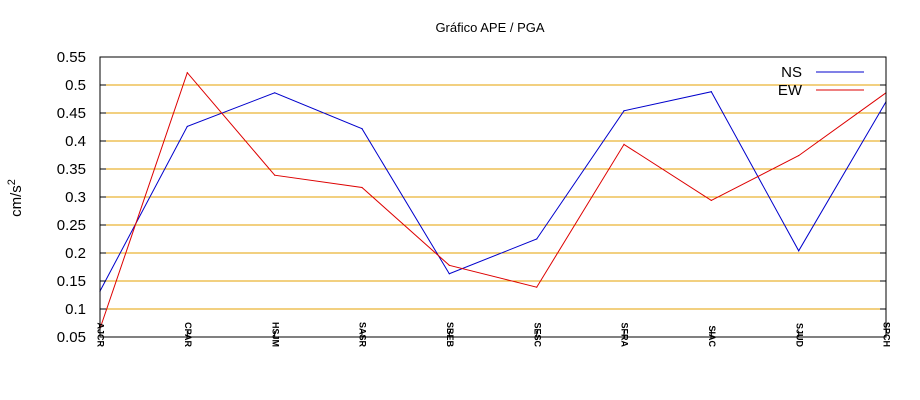 Image resolution: width=920 pixels, height=400 pixels. Describe the element at coordinates (275, 334) in the screenshot. I see `x-tick-label-2: HSJM` at that location.